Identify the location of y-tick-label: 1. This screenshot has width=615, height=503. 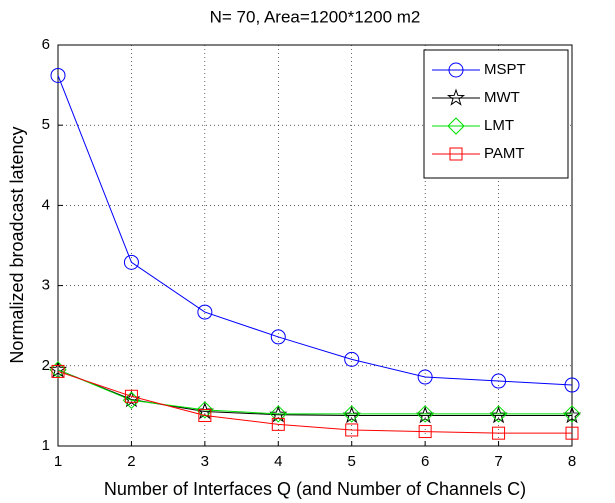
(46, 445).